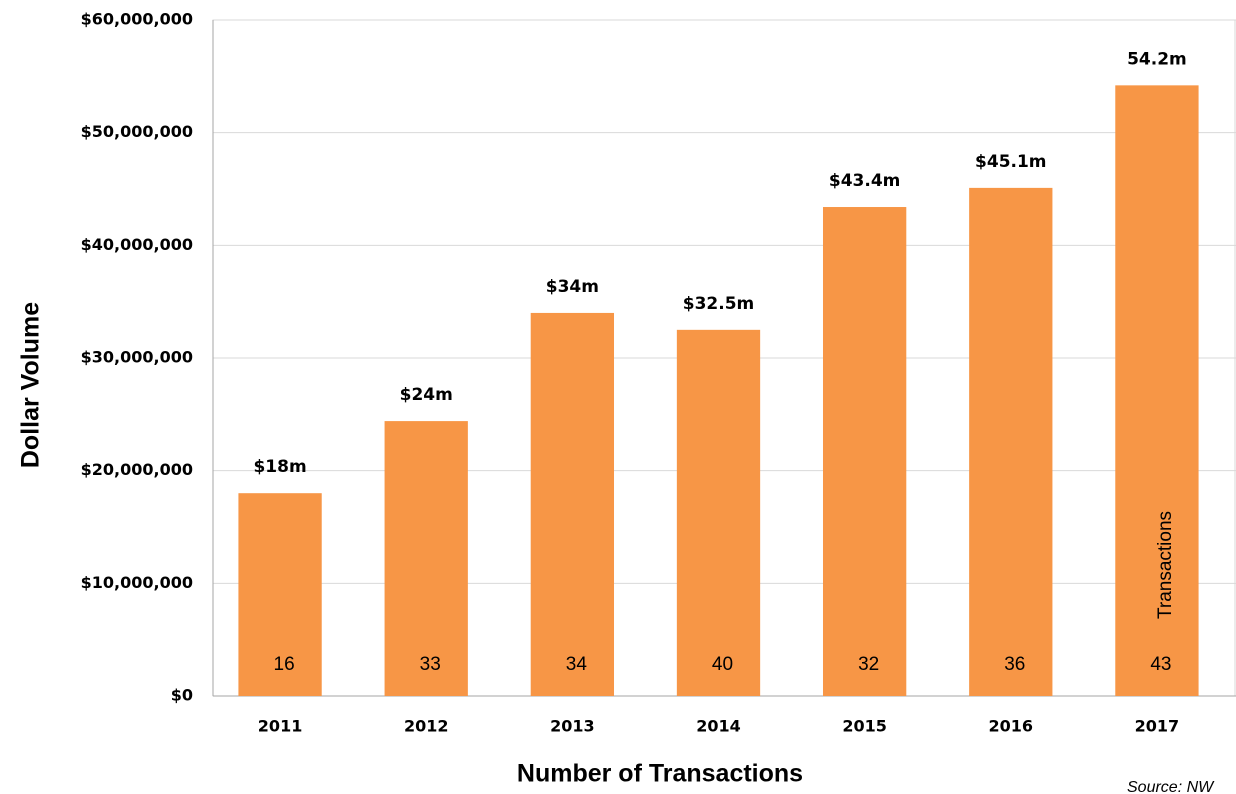 The width and height of the screenshot is (1236, 794). What do you see at coordinates (137, 19) in the screenshot?
I see `y-tick-label: $60,000,000` at bounding box center [137, 19].